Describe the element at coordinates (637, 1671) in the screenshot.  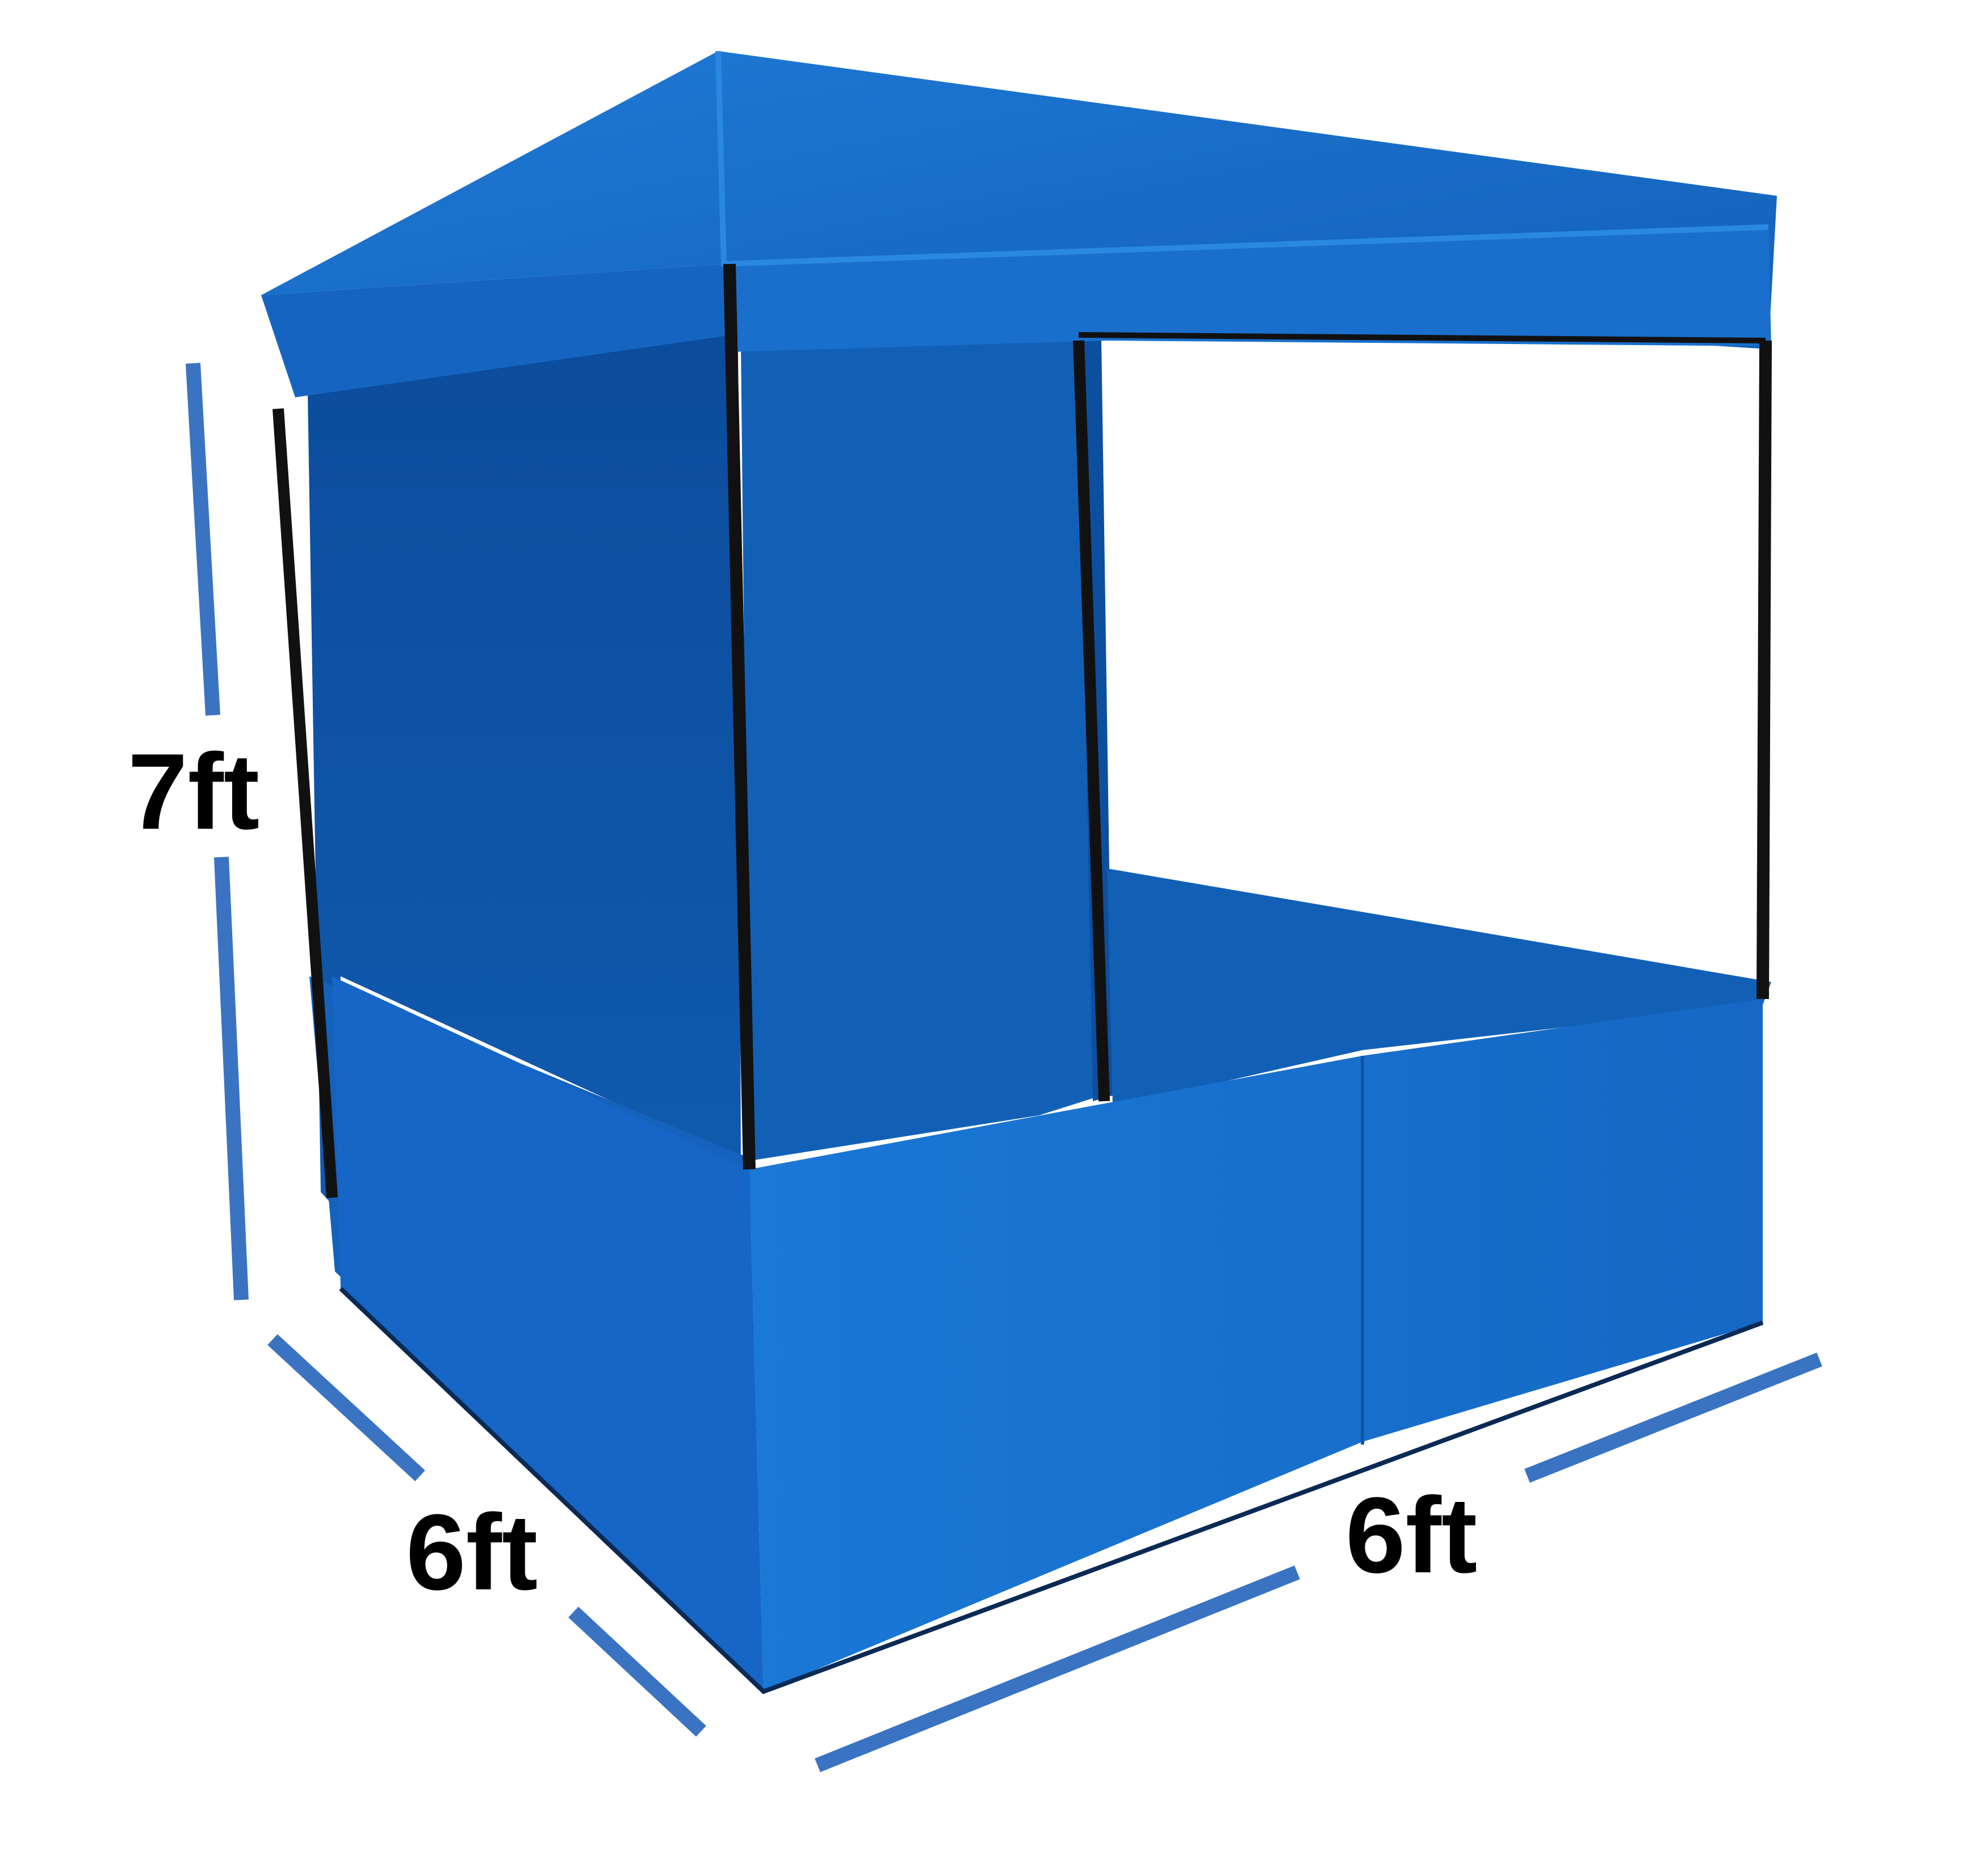
I see `depth-dimension-line-lower` at that location.